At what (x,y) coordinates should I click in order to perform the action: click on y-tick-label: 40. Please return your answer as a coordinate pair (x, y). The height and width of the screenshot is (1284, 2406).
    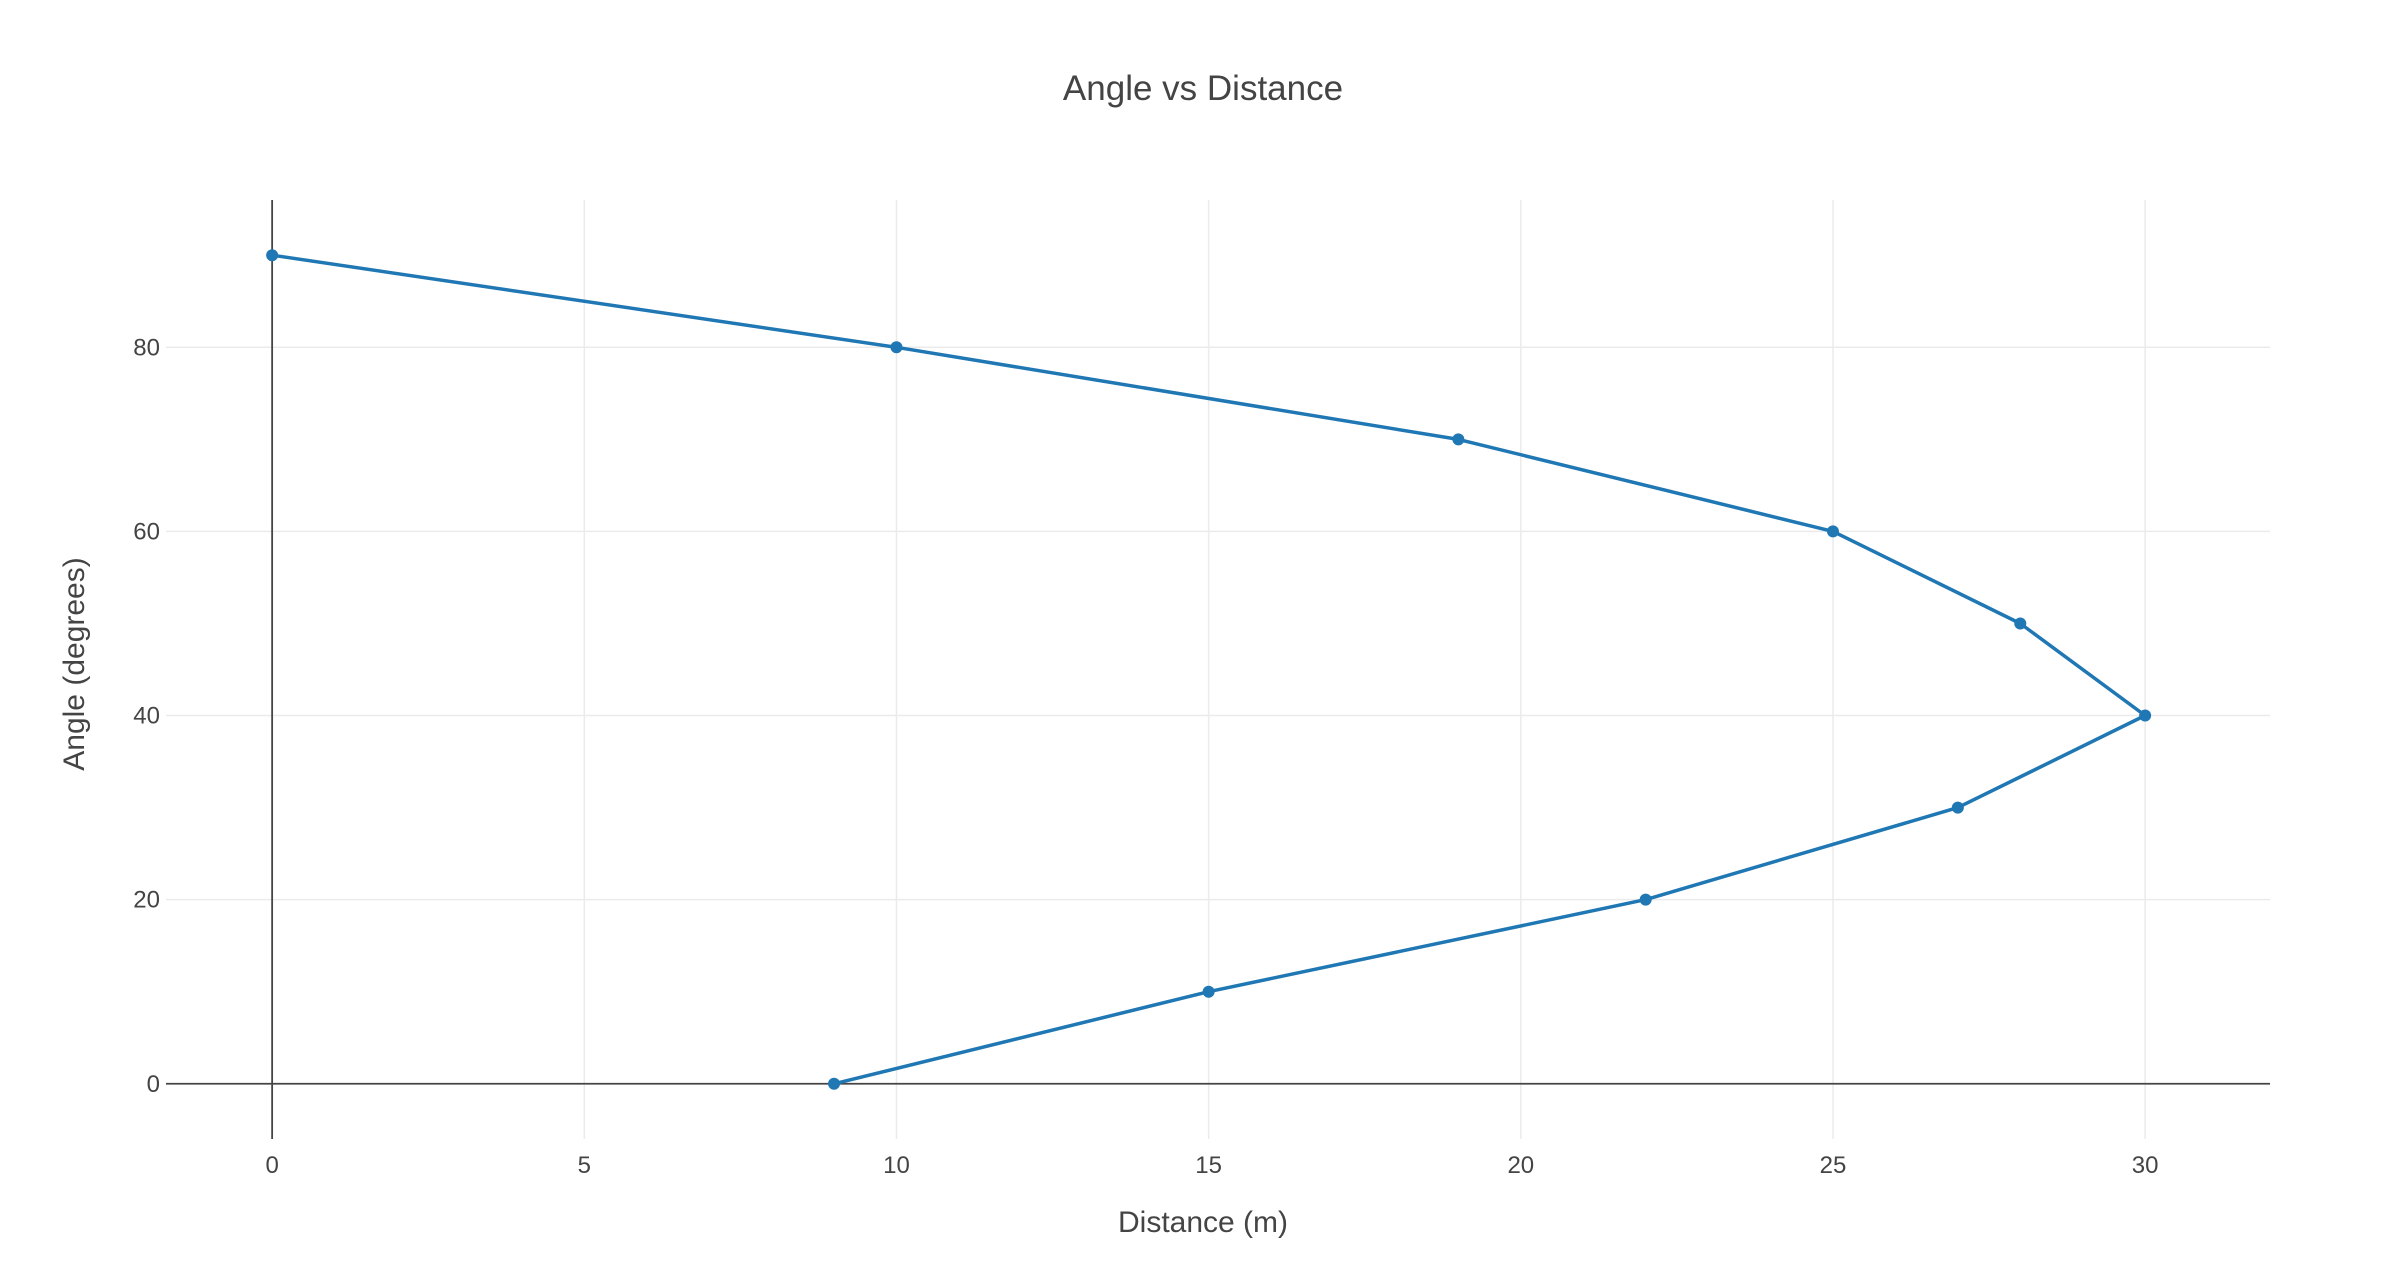
    Looking at the image, I should click on (146, 716).